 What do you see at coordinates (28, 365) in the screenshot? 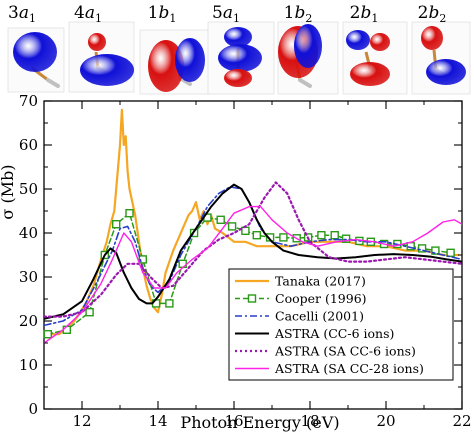
I see `y-tick-label: 10` at bounding box center [28, 365].